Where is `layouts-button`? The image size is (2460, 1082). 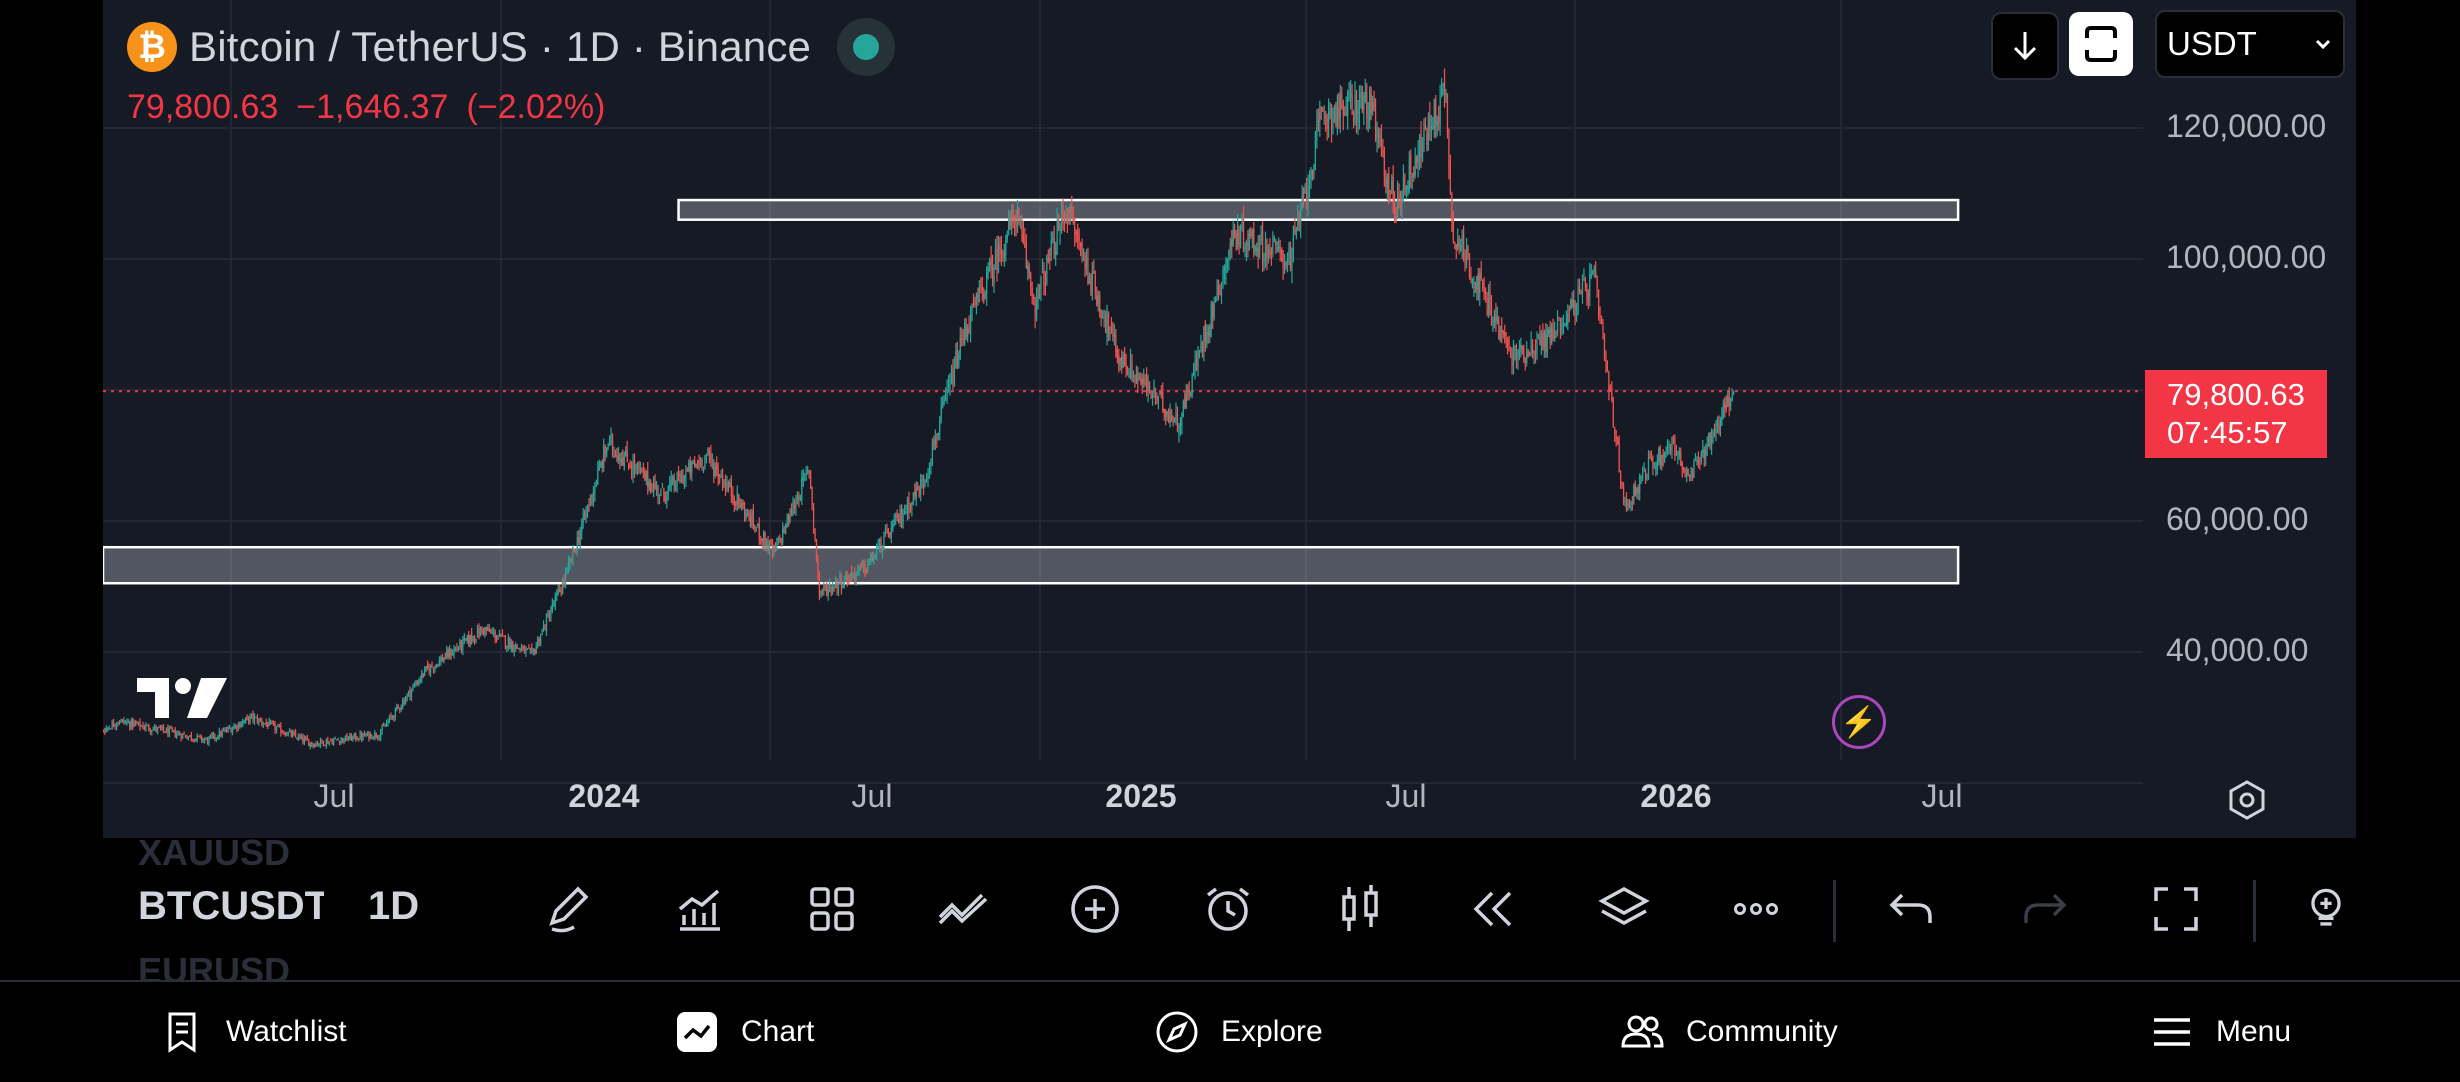 layouts-button is located at coordinates (832, 909).